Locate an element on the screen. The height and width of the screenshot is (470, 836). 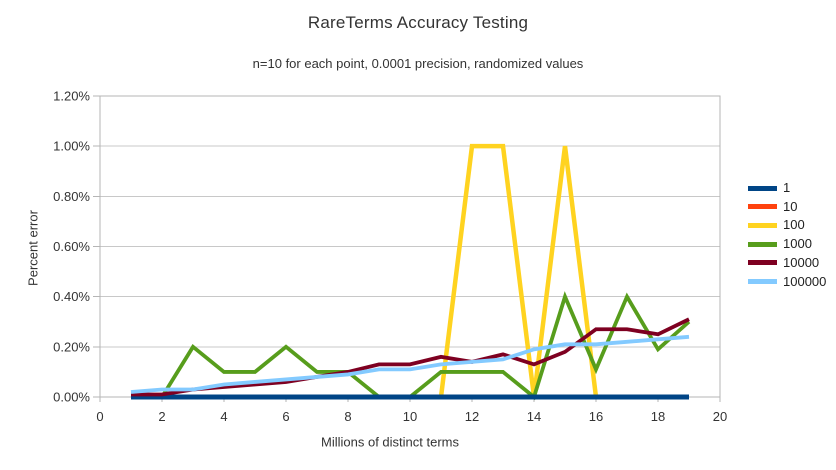
legend-item-100000: 100000 is located at coordinates (787, 282).